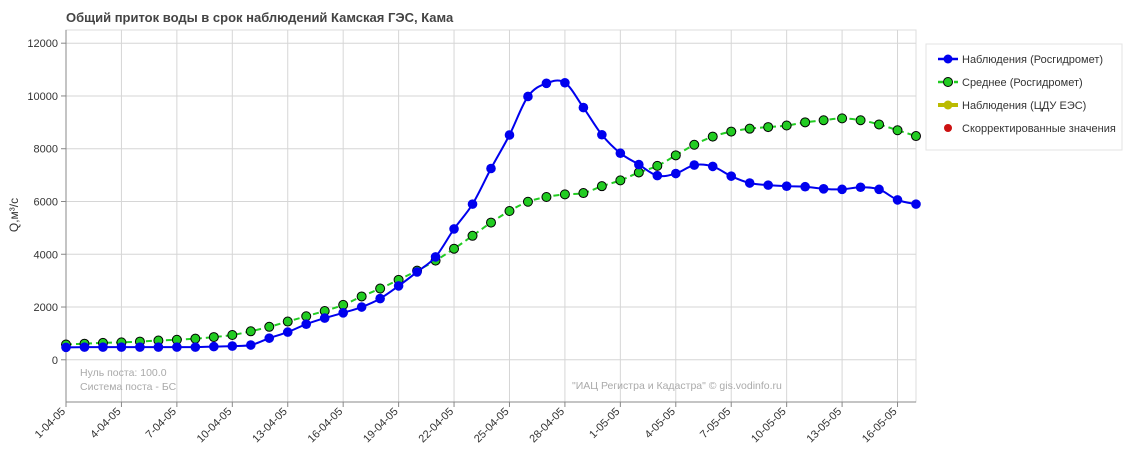 The image size is (1130, 450). I want to click on x-tick-label: 25-04-05, so click(492, 426).